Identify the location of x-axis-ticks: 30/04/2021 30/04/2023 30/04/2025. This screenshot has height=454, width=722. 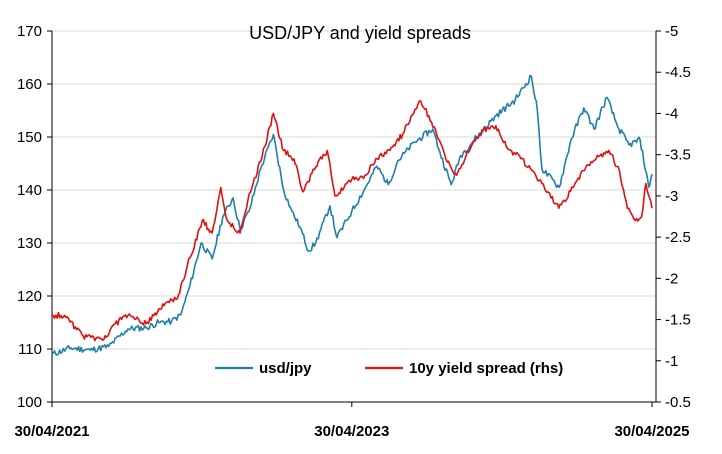
(352, 421).